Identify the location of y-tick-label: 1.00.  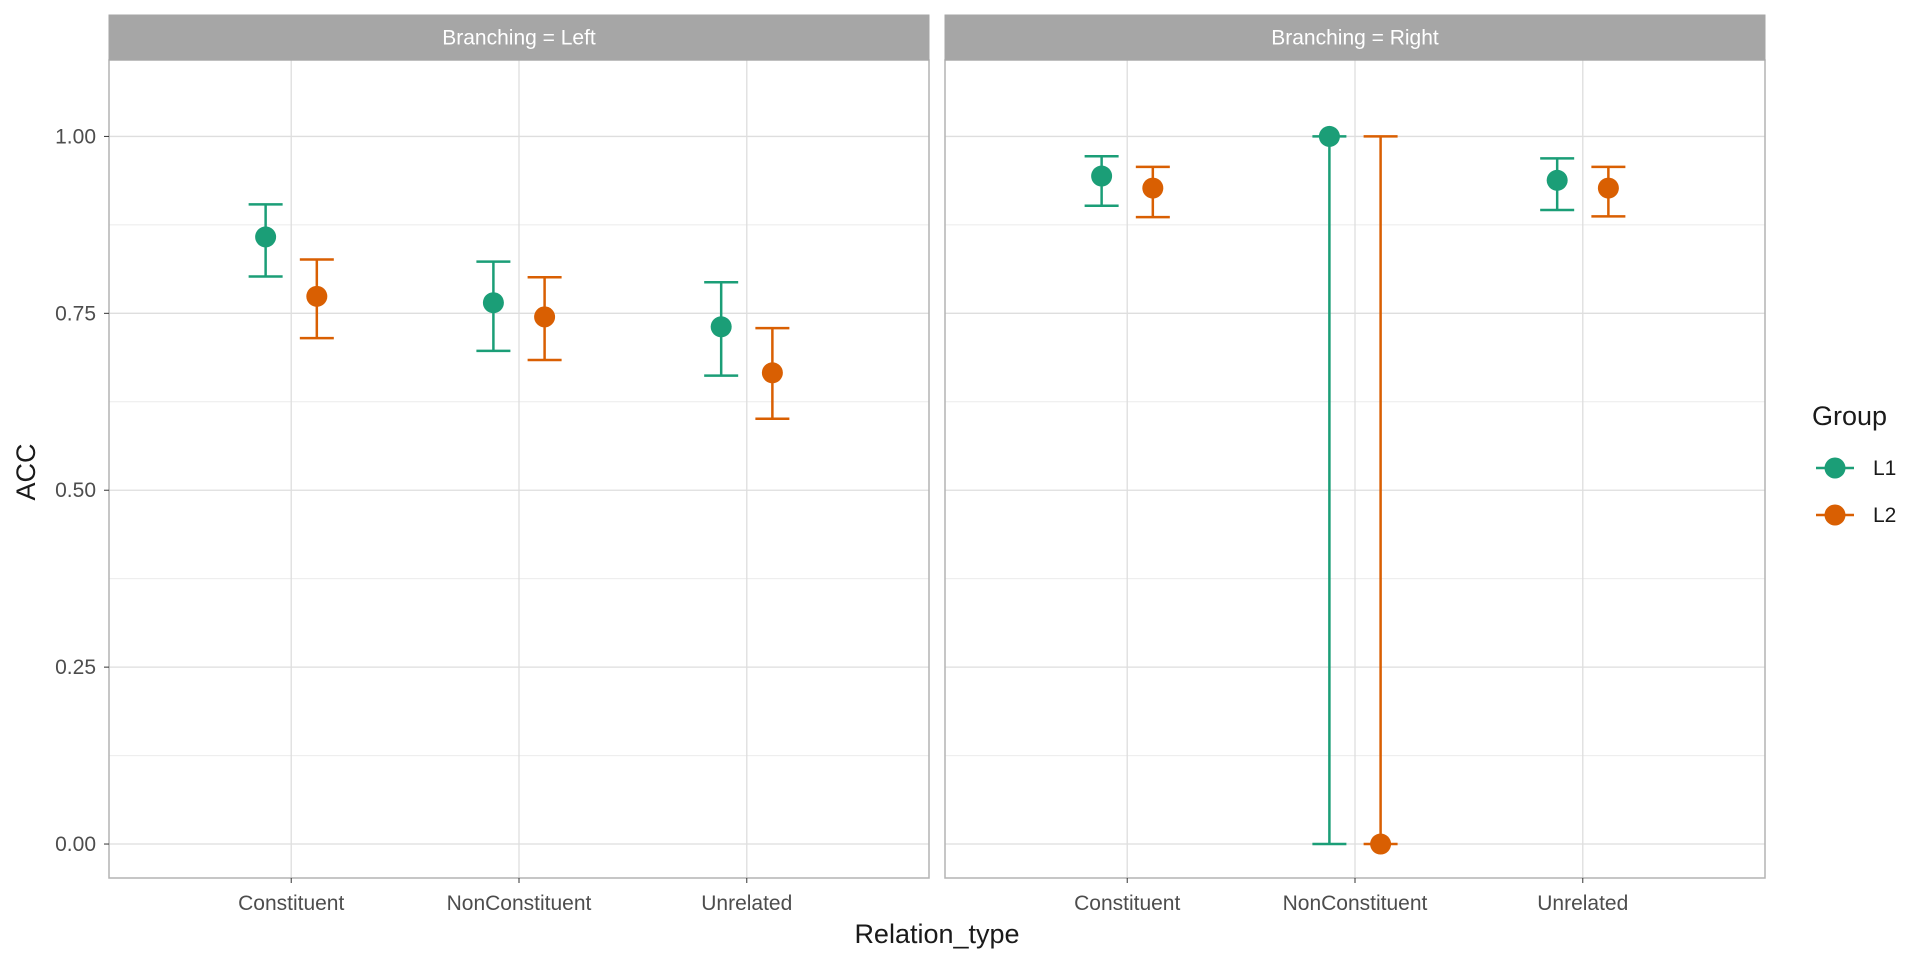
(75, 136).